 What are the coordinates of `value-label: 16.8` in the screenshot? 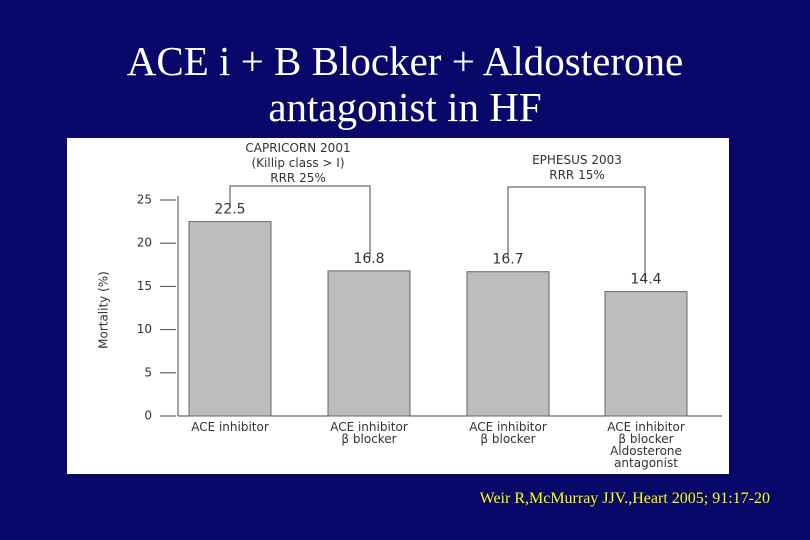 It's located at (368, 259).